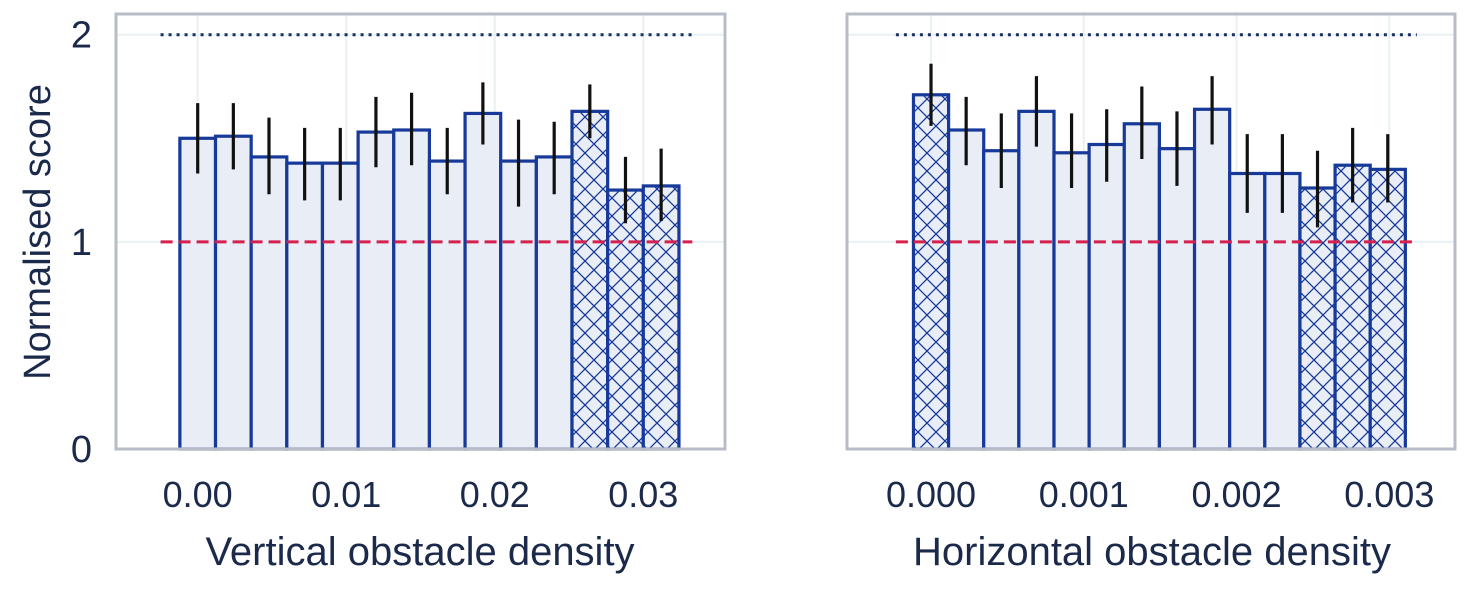 Image resolution: width=1469 pixels, height=591 pixels. Describe the element at coordinates (419, 552) in the screenshot. I see `x-axis-label-left: Vertical obstacle density` at that location.